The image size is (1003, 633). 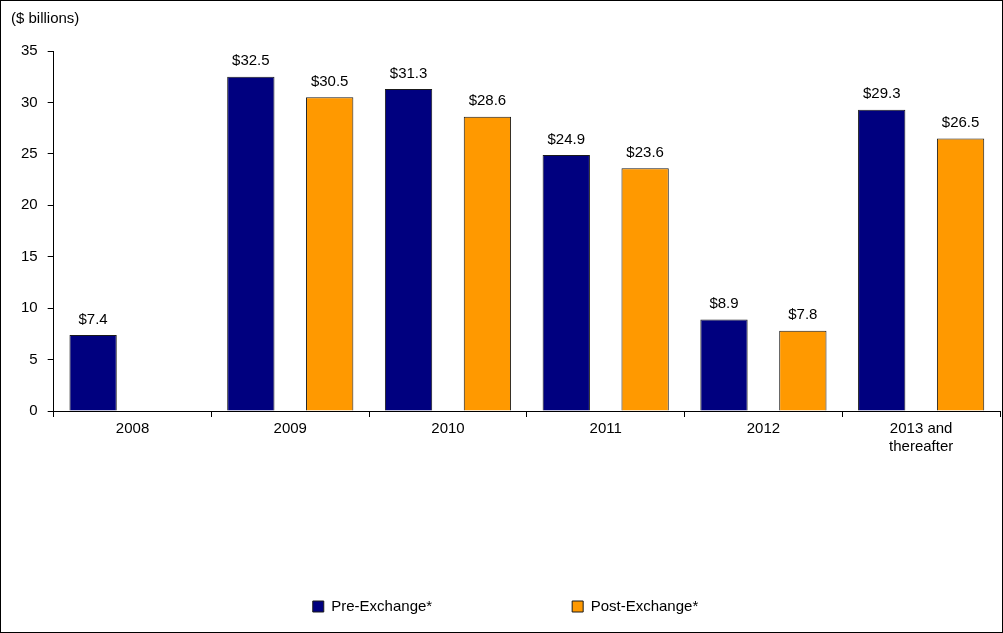 What do you see at coordinates (33, 358) in the screenshot?
I see `y-tick-label: 5` at bounding box center [33, 358].